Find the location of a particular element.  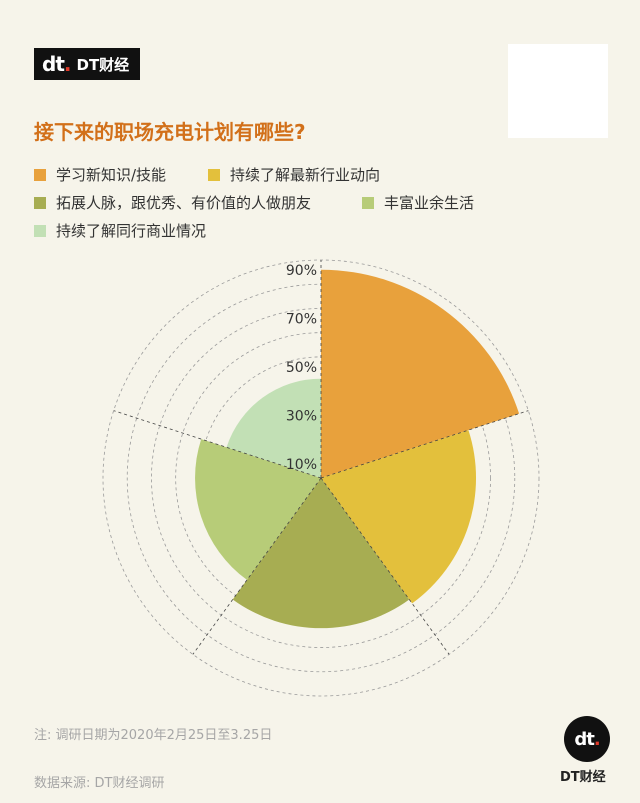

tick-label: 30% is located at coordinates (301, 416).